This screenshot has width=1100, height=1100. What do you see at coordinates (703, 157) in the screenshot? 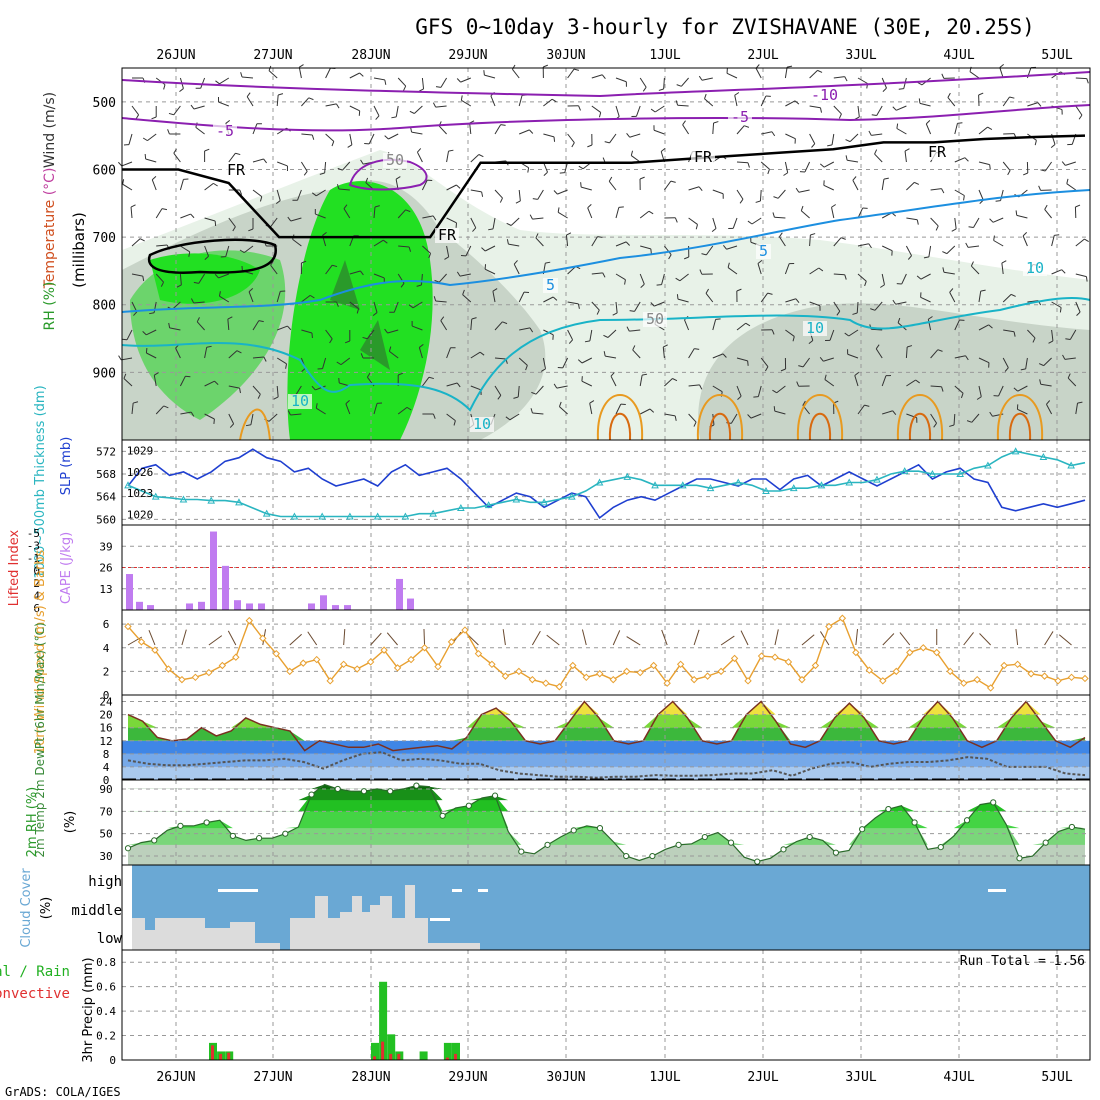
I see `contour-label: FR` at bounding box center [703, 157].